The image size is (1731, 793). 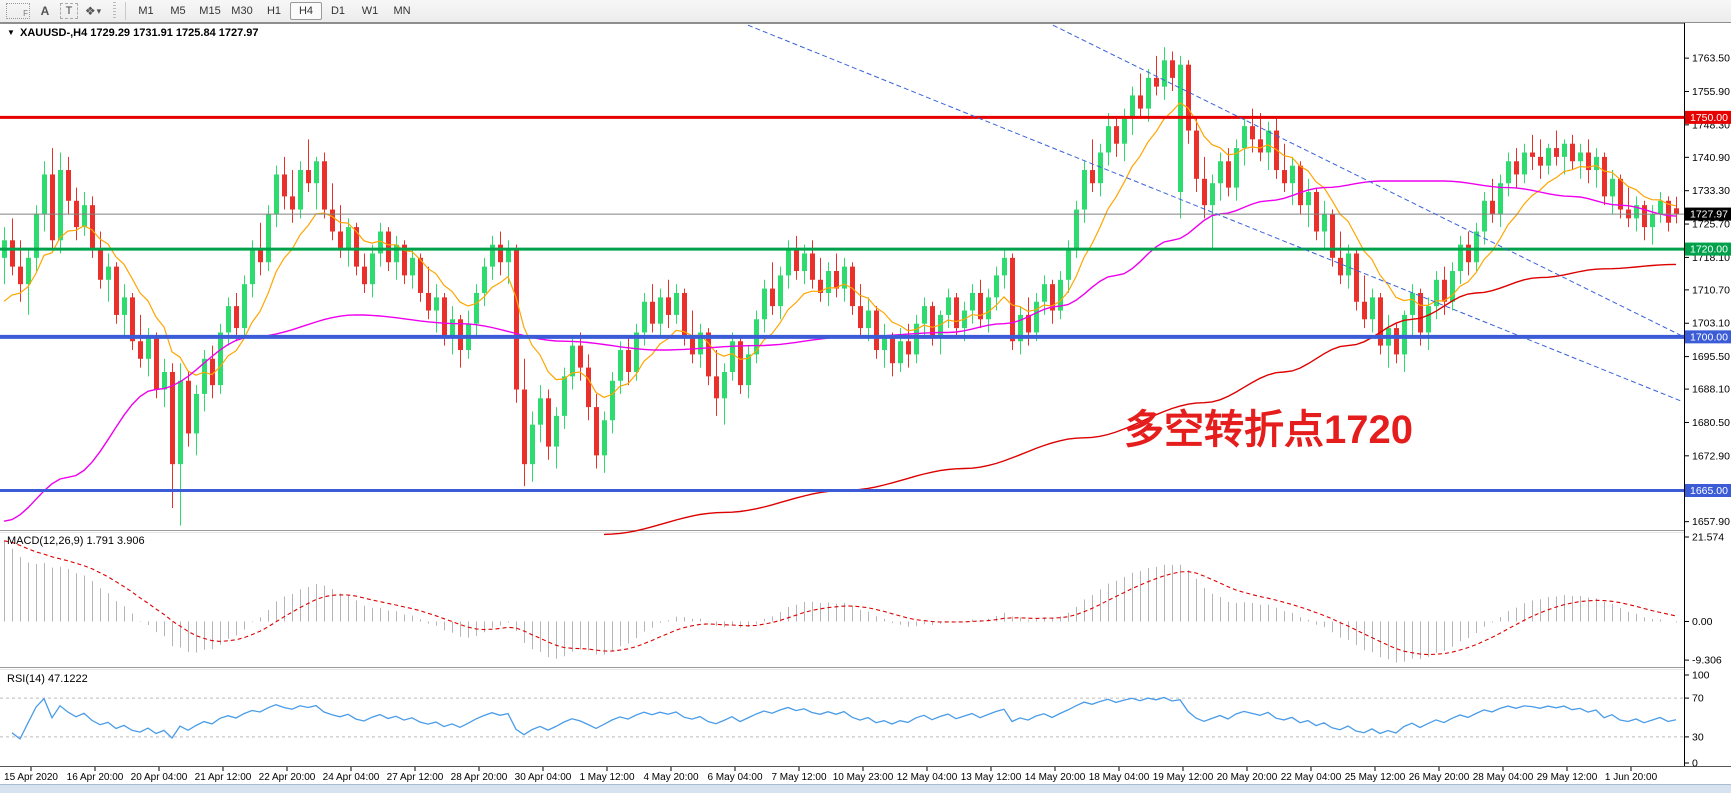 I want to click on timeframe-button-group: M1 M5 M15 M30 H1 H4 D1 W1 MN, so click(x=274, y=11).